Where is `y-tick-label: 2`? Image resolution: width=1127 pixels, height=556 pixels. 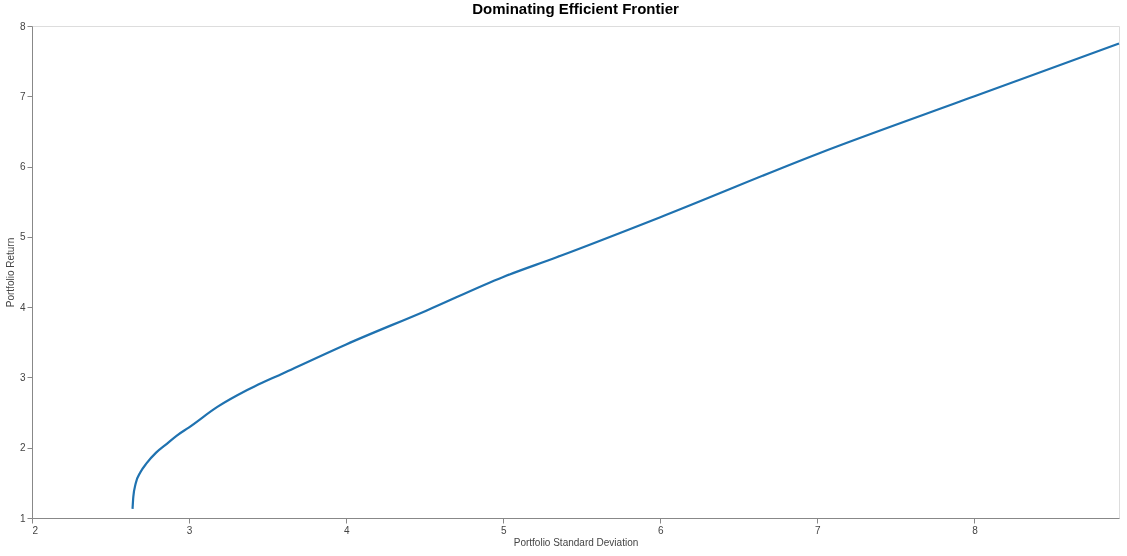 y-tick-label: 2 is located at coordinates (22, 448).